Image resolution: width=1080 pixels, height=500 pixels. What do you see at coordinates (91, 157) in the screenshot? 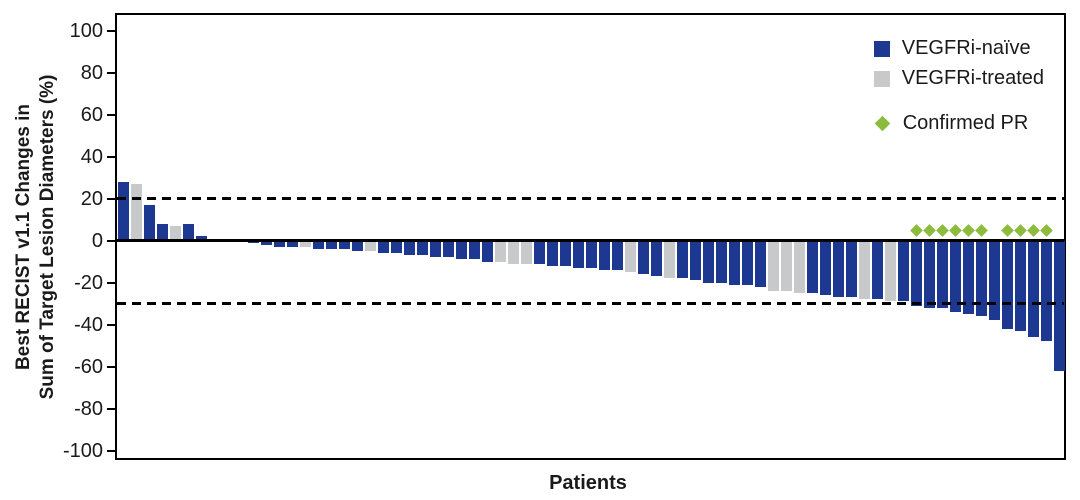
I see `y-tick-label: 40` at bounding box center [91, 157].